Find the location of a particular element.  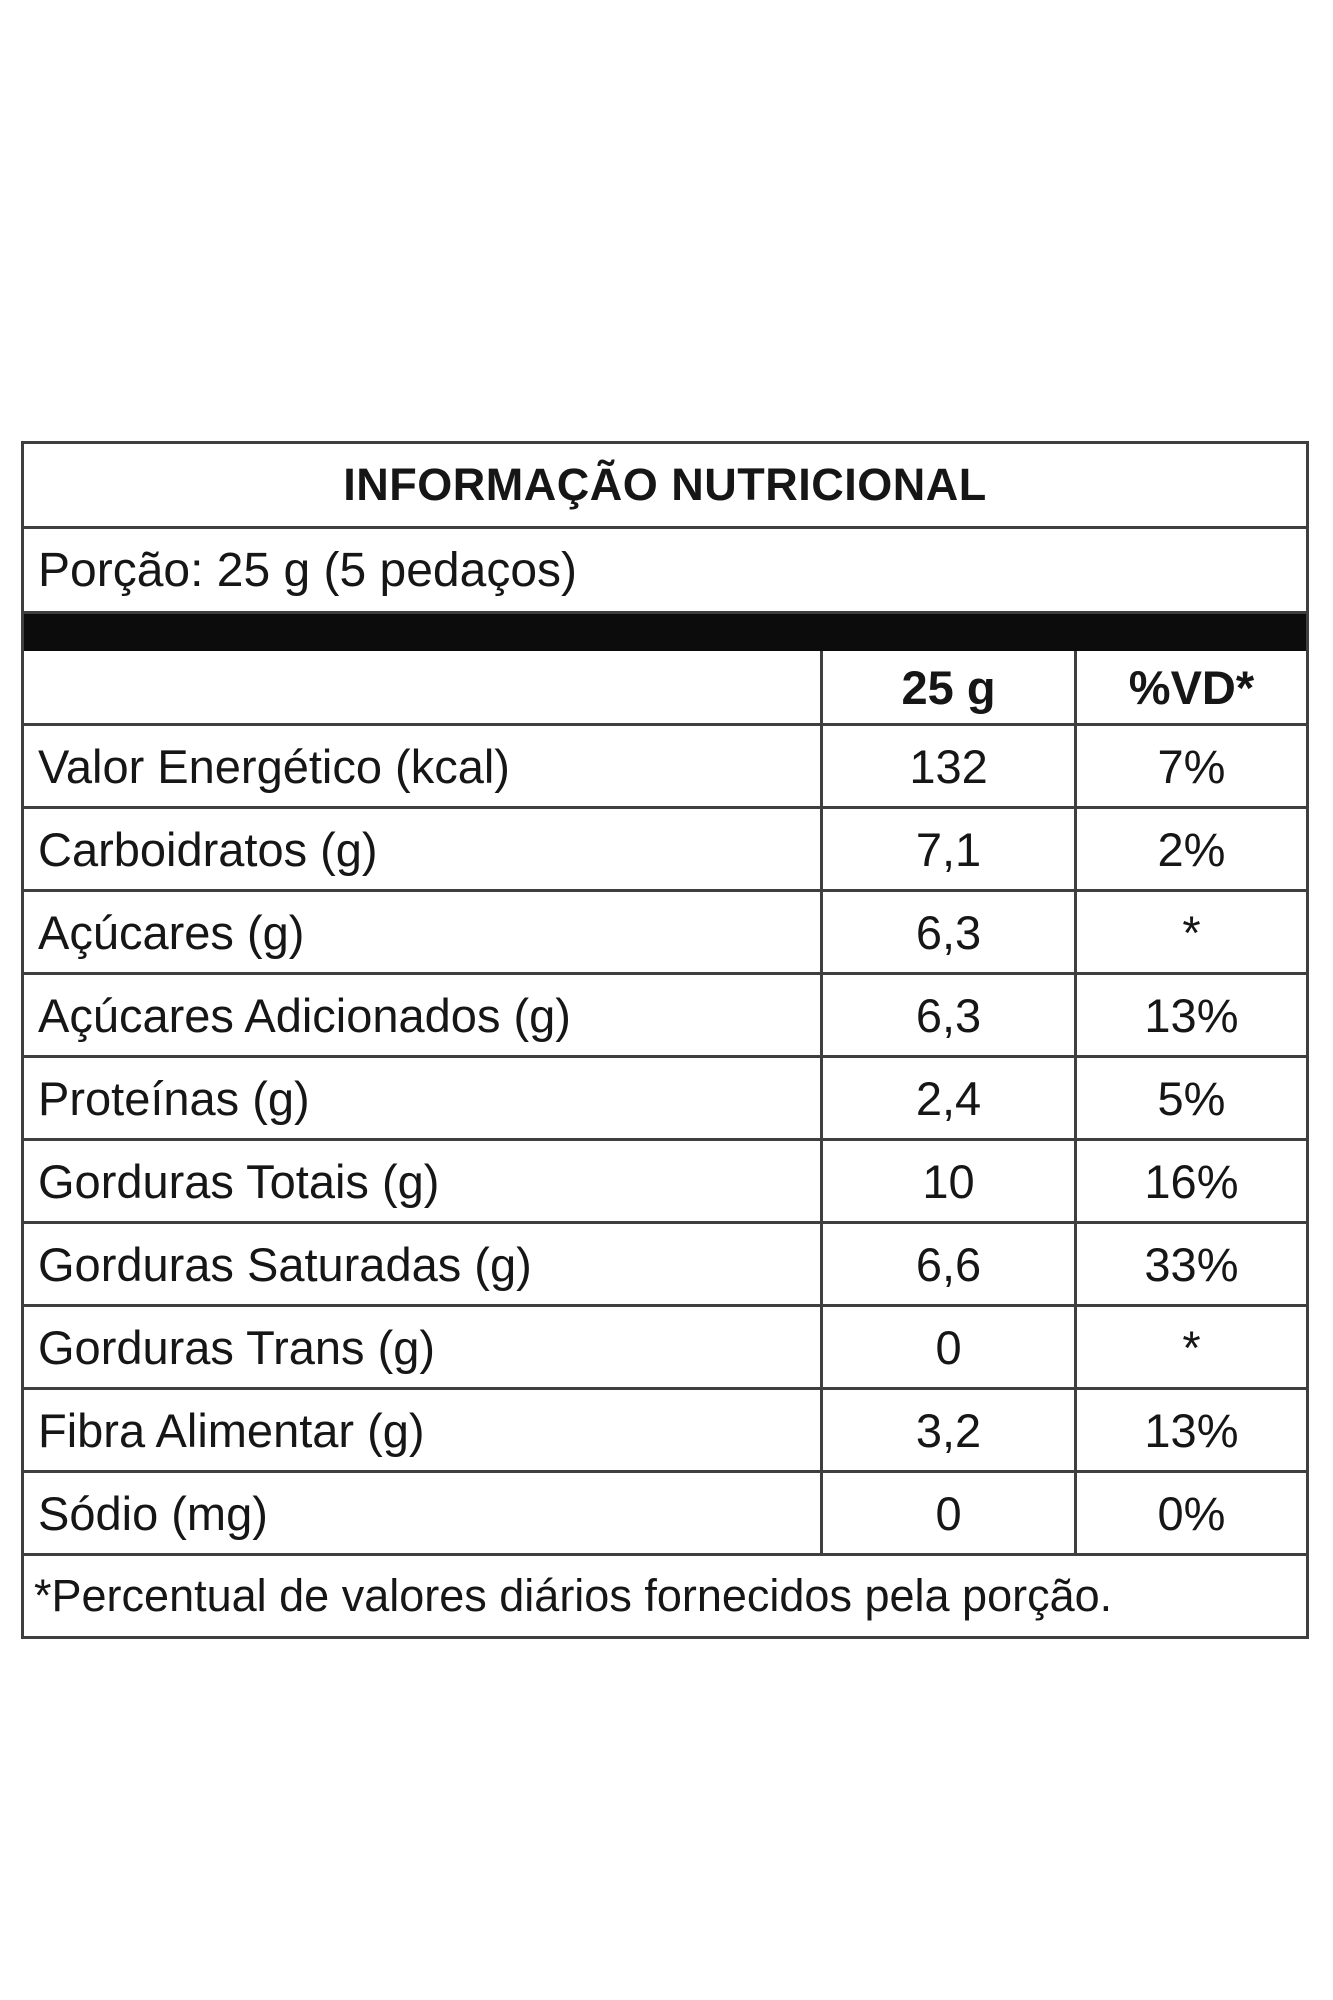

table-title: INFORMAÇÃO NUTRICIONAL is located at coordinates (665, 486).